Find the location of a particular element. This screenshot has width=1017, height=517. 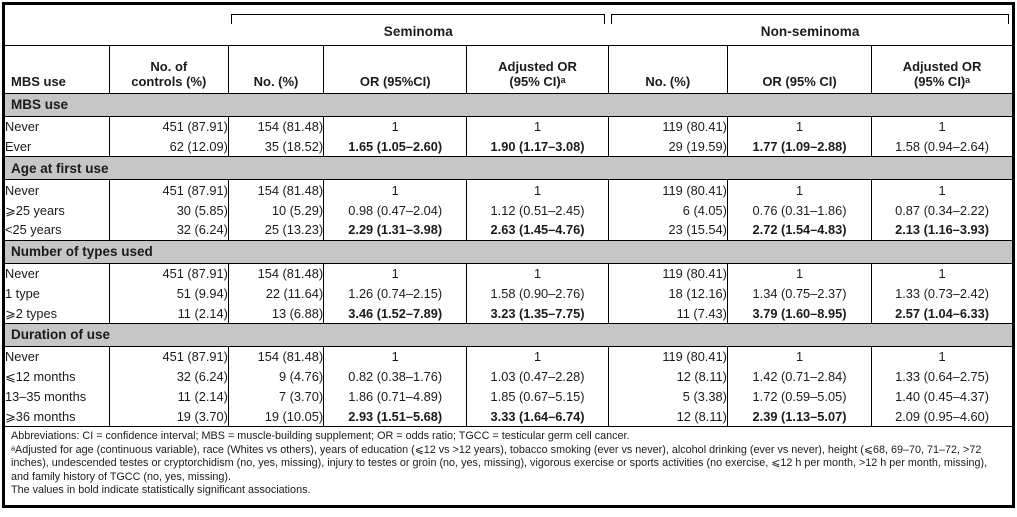

cell-sem-aor: 3.33 (1.64–6.74) is located at coordinates (537, 416).